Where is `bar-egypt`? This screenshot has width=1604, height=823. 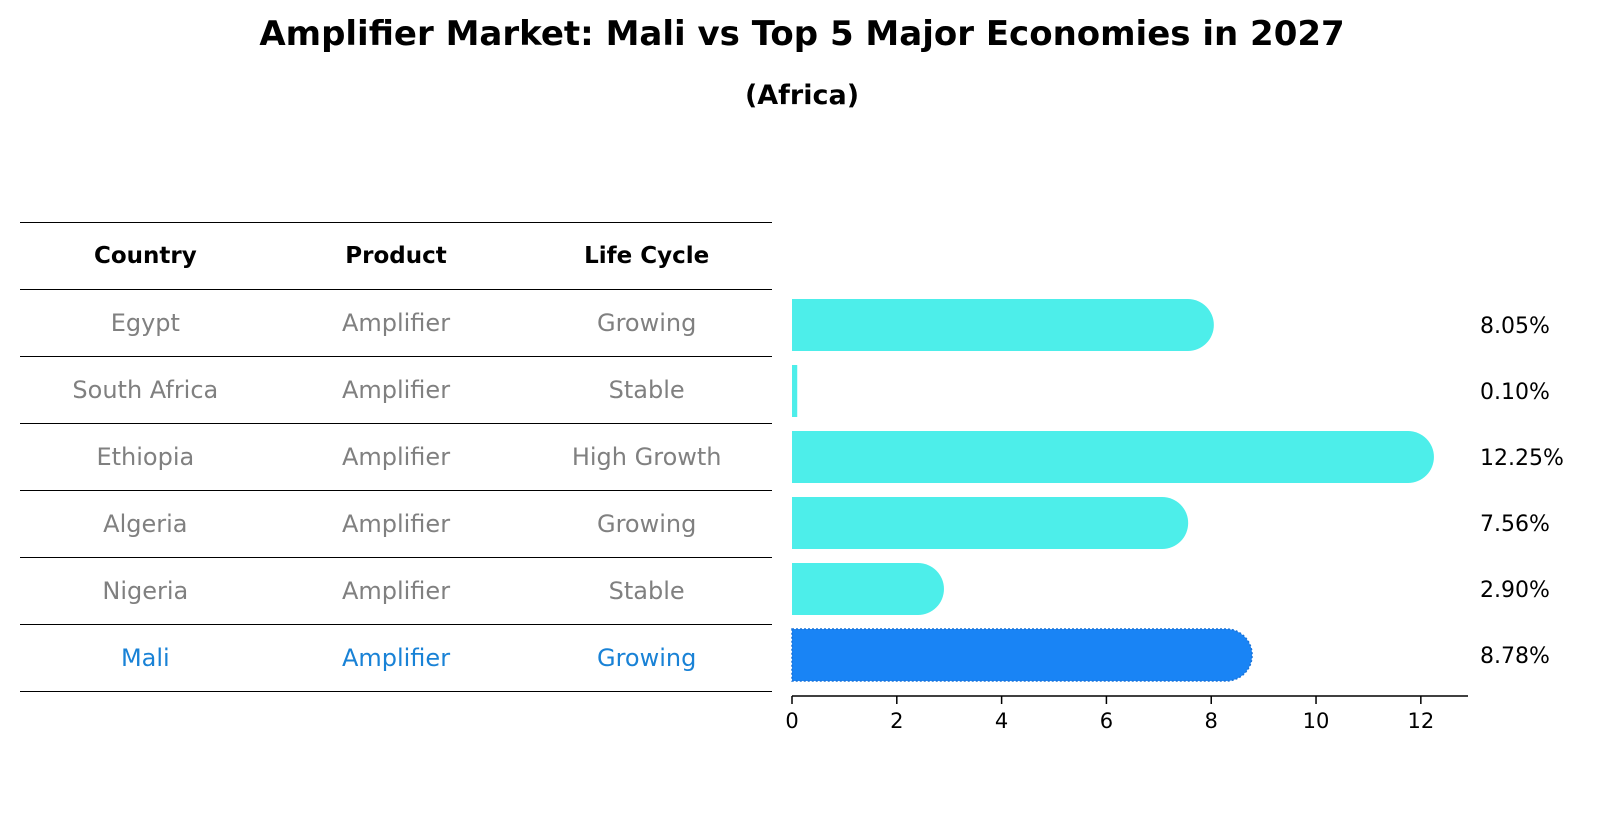
bar-egypt is located at coordinates (1003, 325).